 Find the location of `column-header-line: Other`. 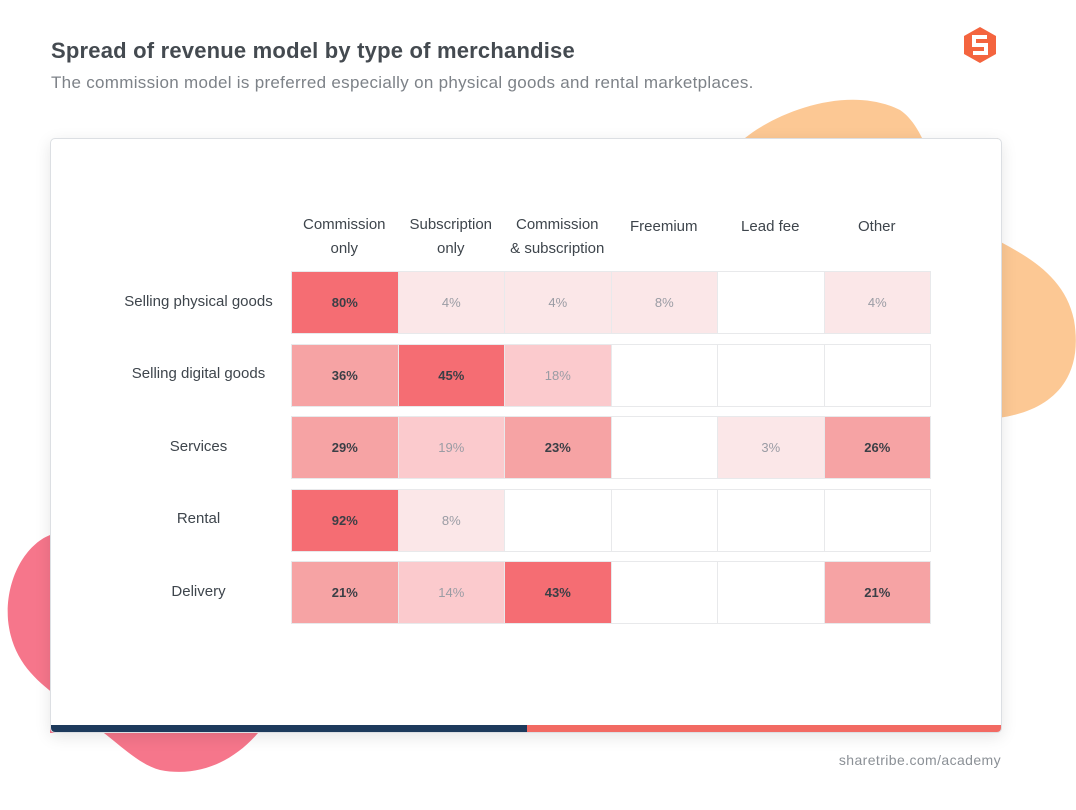

column-header-line: Other is located at coordinates (876, 226).